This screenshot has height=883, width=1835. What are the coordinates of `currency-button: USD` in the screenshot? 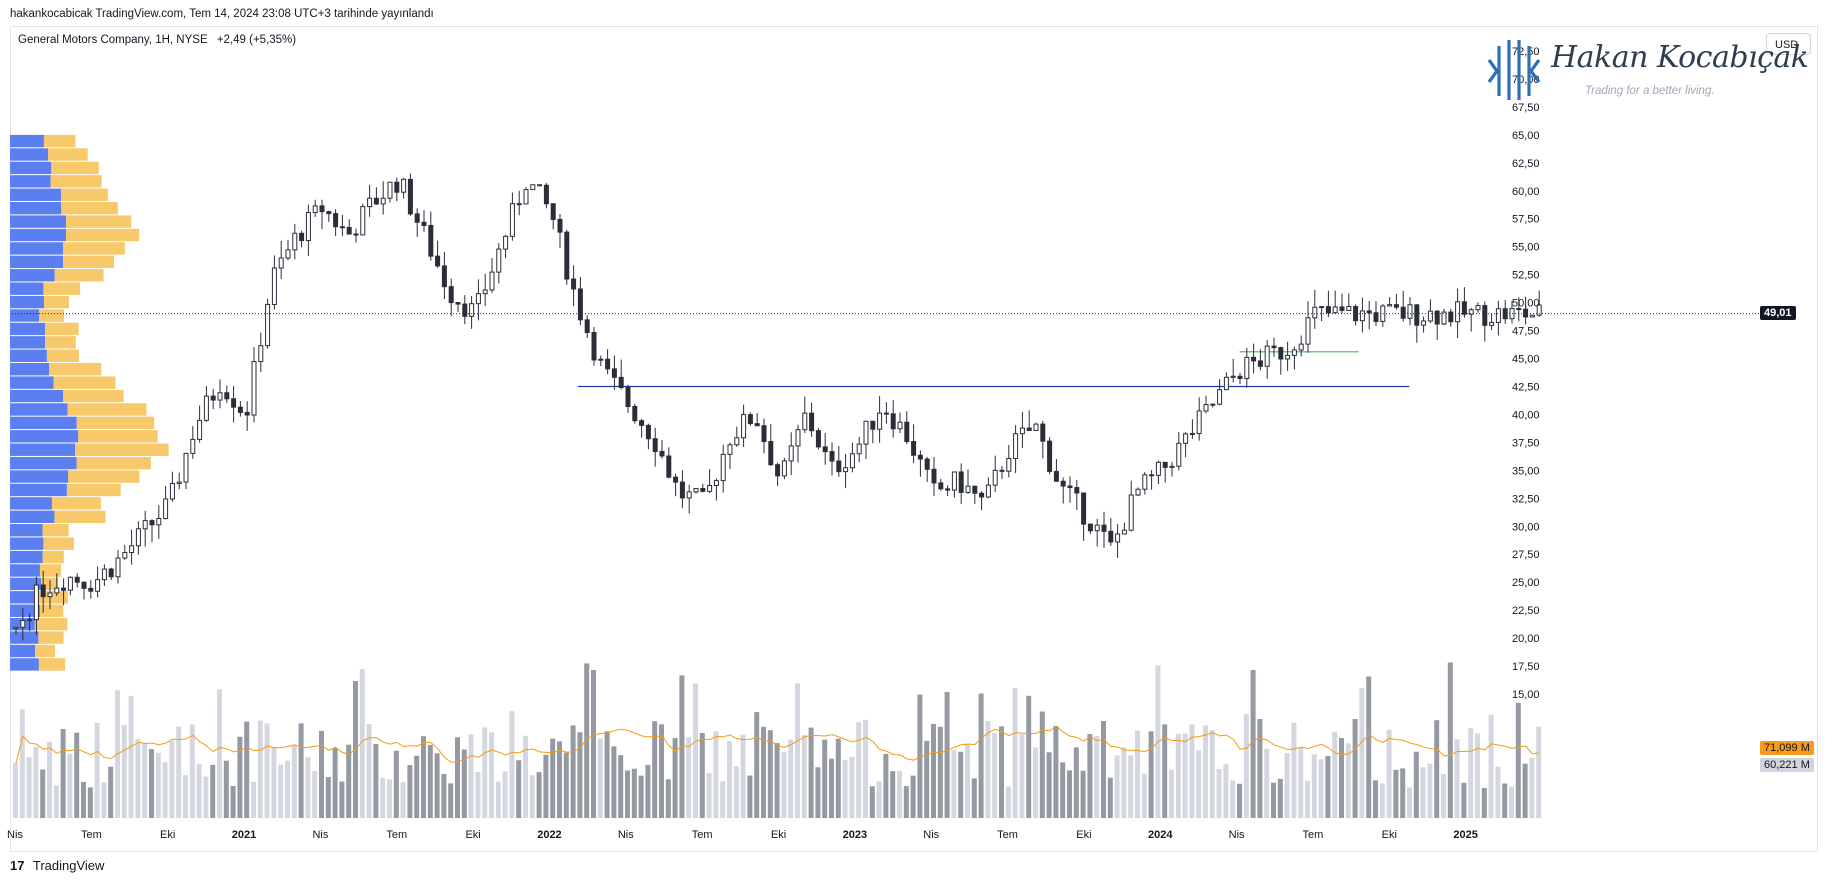 It's located at (1788, 44).